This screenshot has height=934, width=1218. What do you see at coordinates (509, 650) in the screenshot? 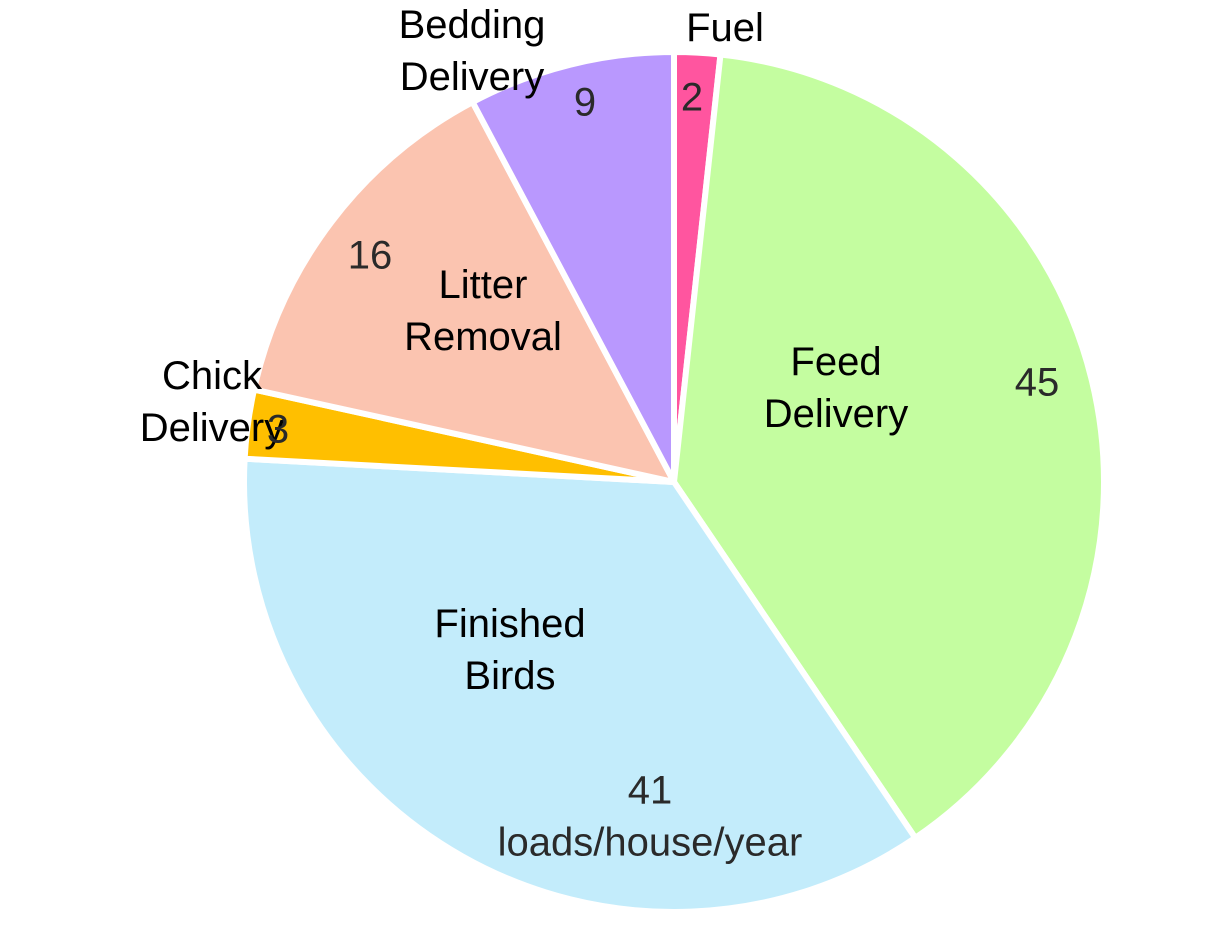
I see `slice-label: Finished Birds` at bounding box center [509, 650].